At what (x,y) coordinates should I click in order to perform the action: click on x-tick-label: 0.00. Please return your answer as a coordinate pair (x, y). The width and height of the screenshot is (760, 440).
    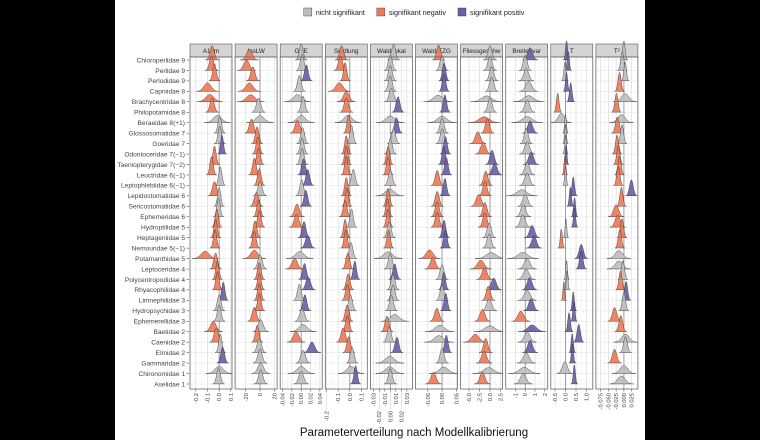
    Looking at the image, I should click on (302, 398).